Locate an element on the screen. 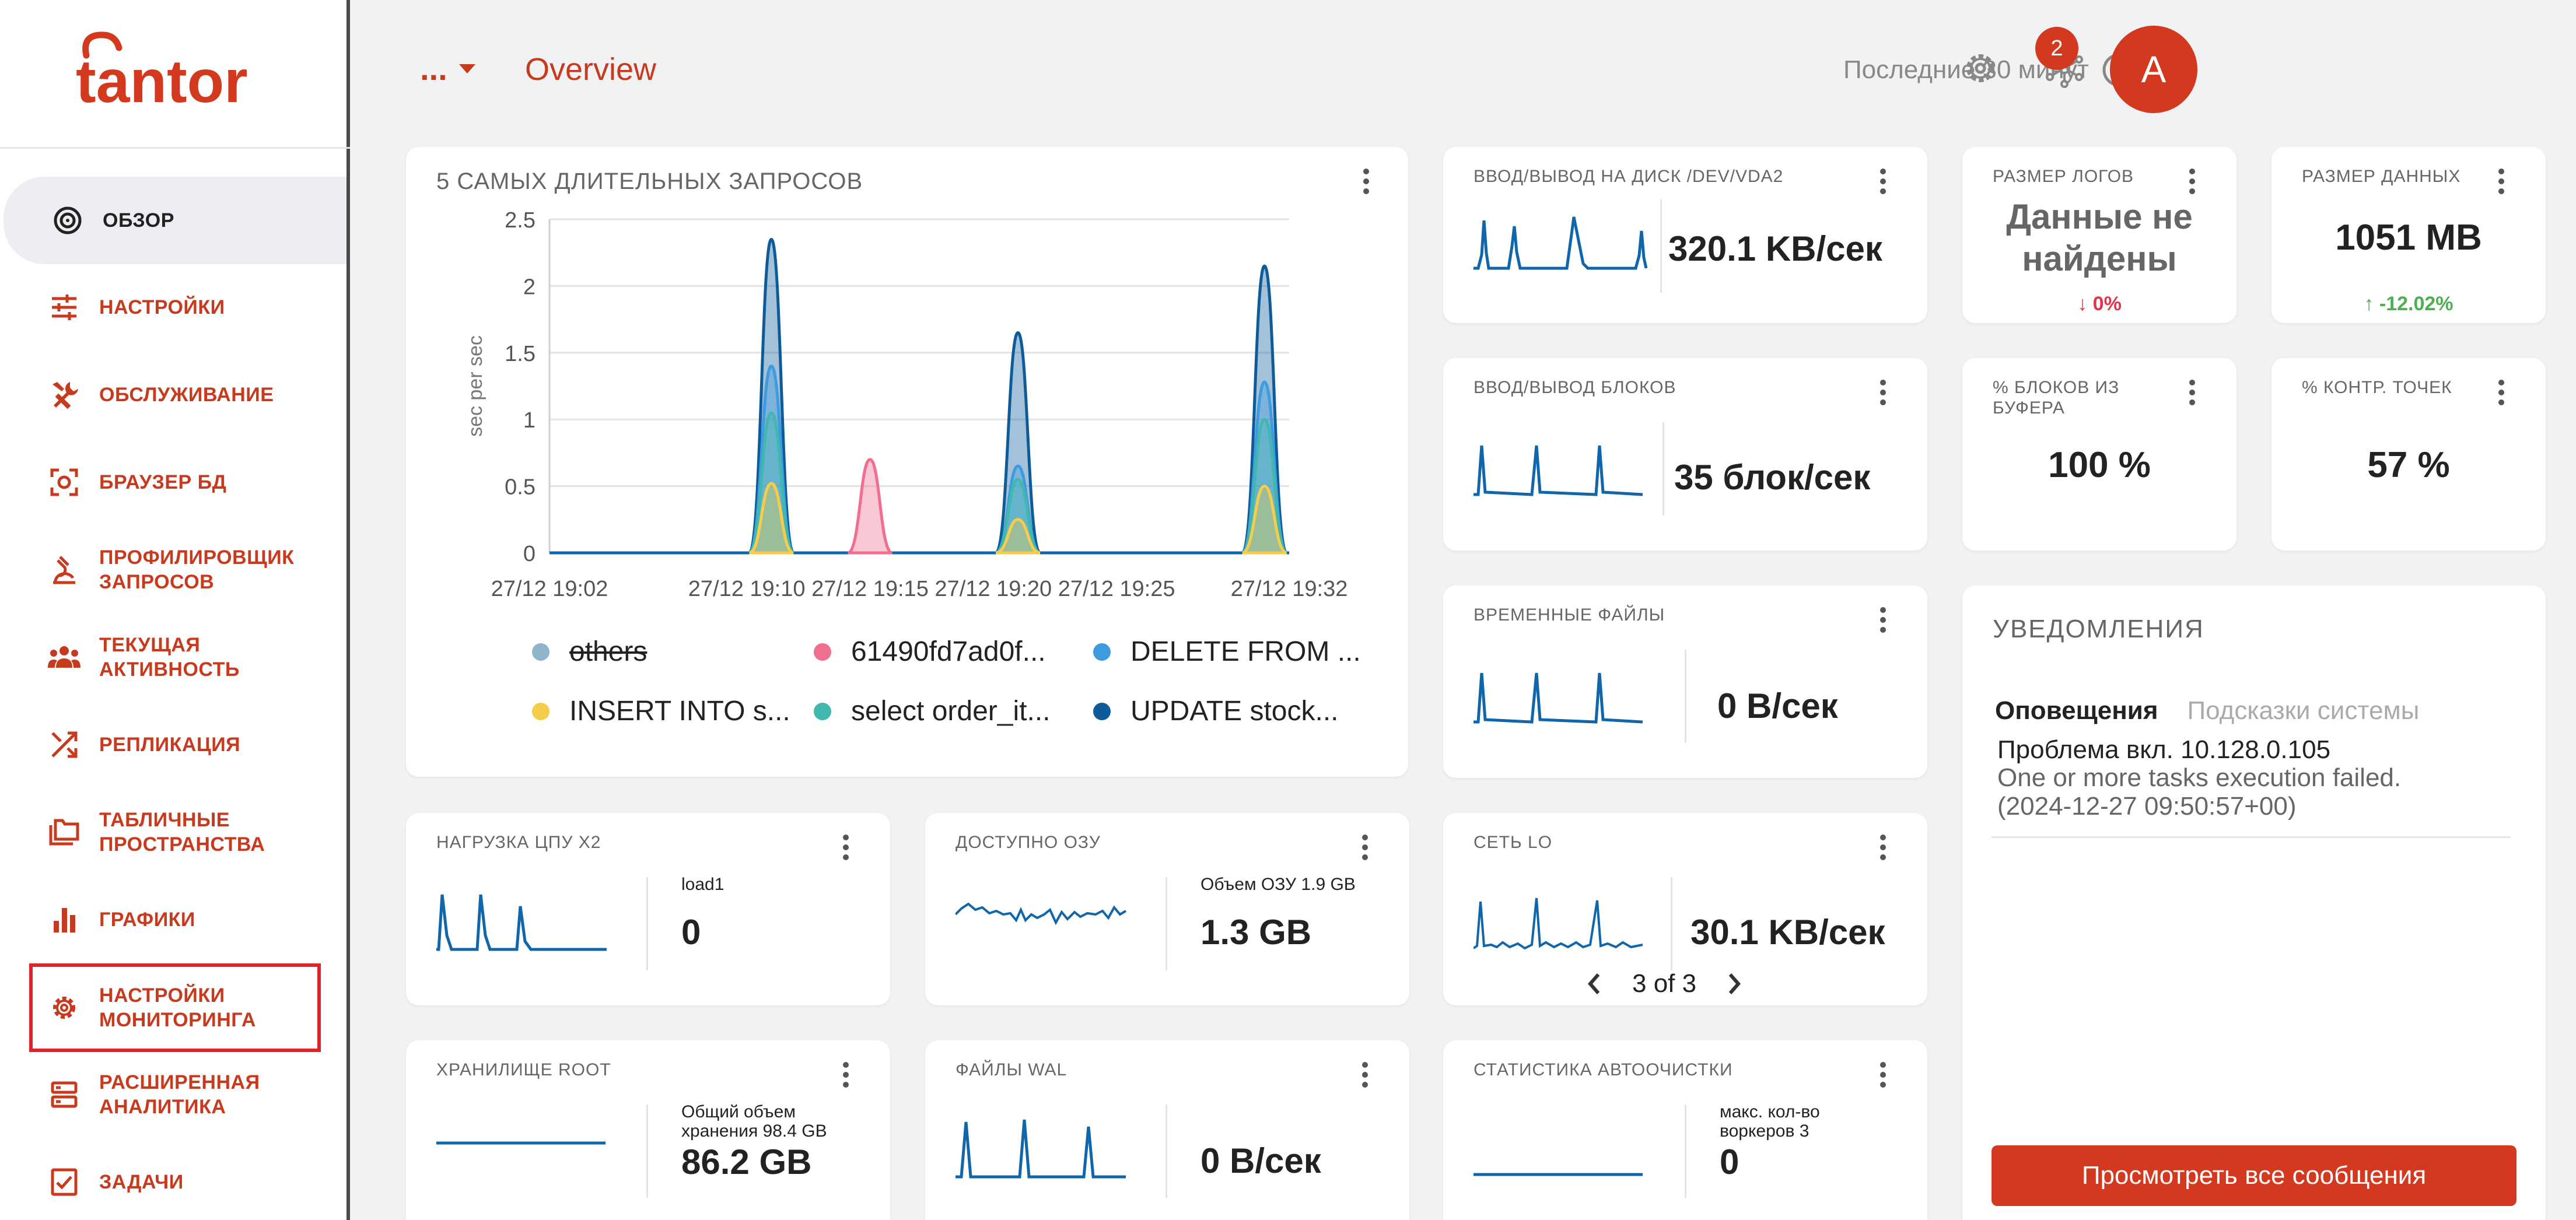 The height and width of the screenshot is (1220, 2576). legend-item-others: others is located at coordinates (589, 652).